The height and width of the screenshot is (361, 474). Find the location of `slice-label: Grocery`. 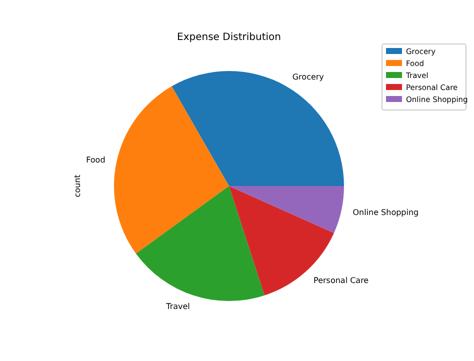

slice-label: Grocery is located at coordinates (308, 77).